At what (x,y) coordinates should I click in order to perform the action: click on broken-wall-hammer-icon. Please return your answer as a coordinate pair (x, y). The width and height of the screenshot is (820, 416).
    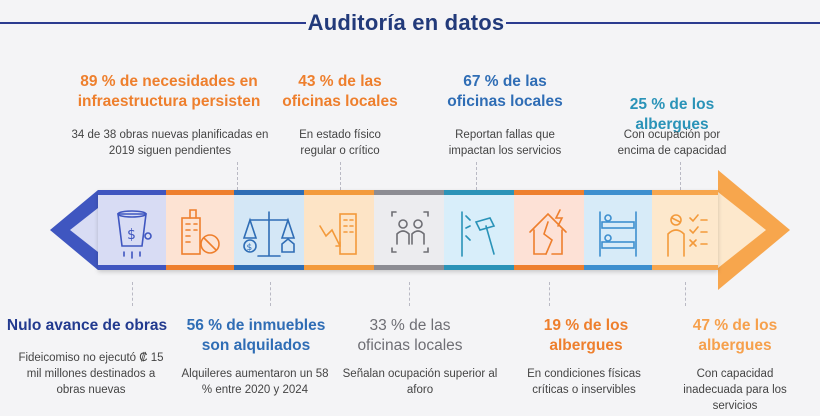
    Looking at the image, I should click on (478, 234).